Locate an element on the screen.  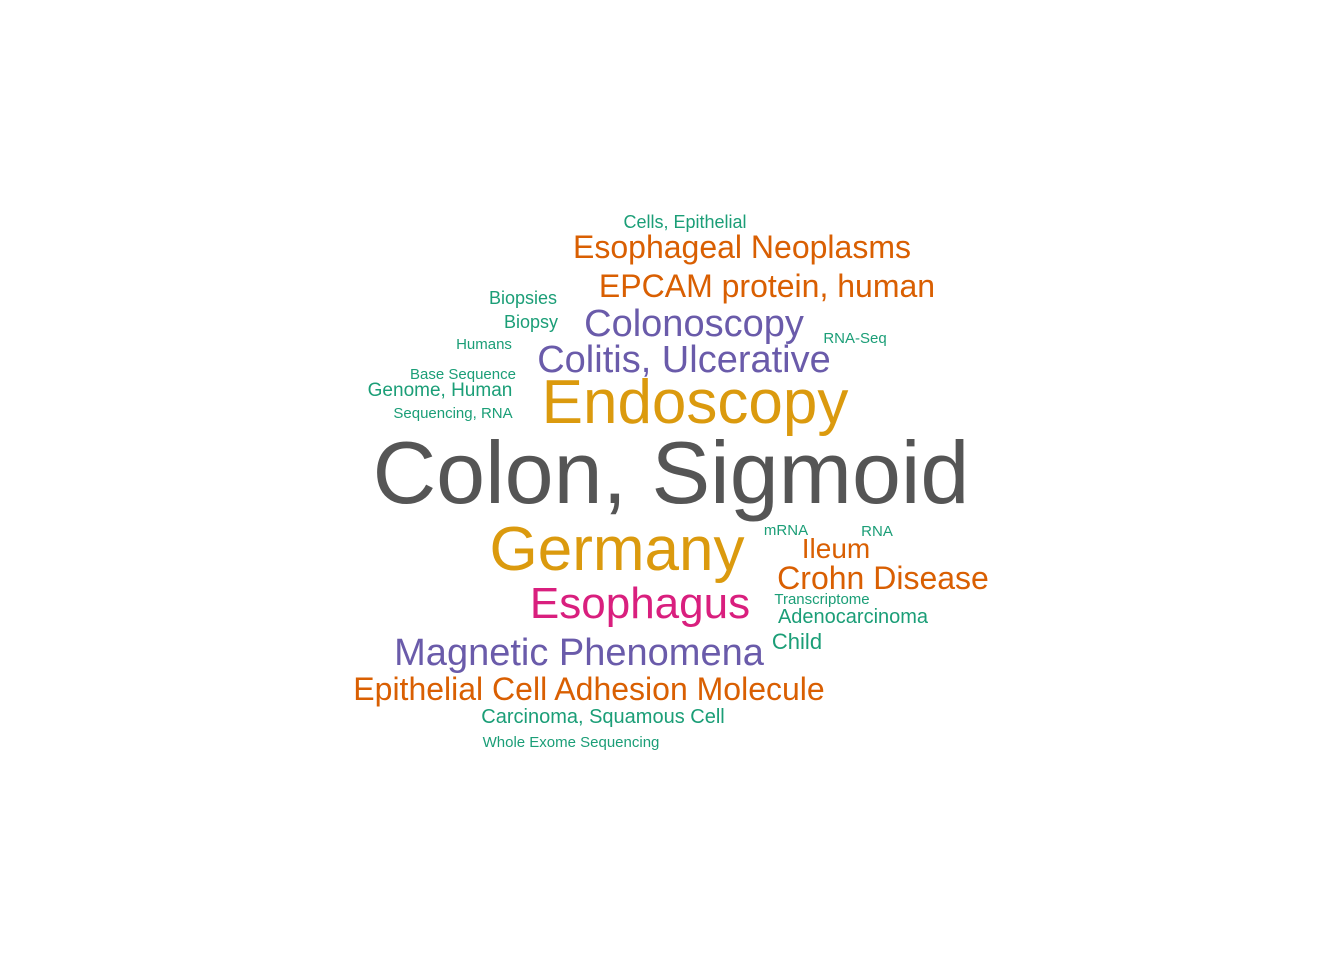
word-crohn-disease: Crohn Disease is located at coordinates (883, 578).